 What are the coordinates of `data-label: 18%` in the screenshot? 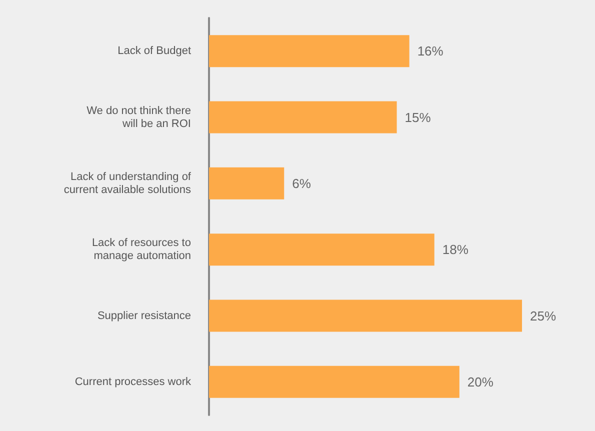 It's located at (455, 250).